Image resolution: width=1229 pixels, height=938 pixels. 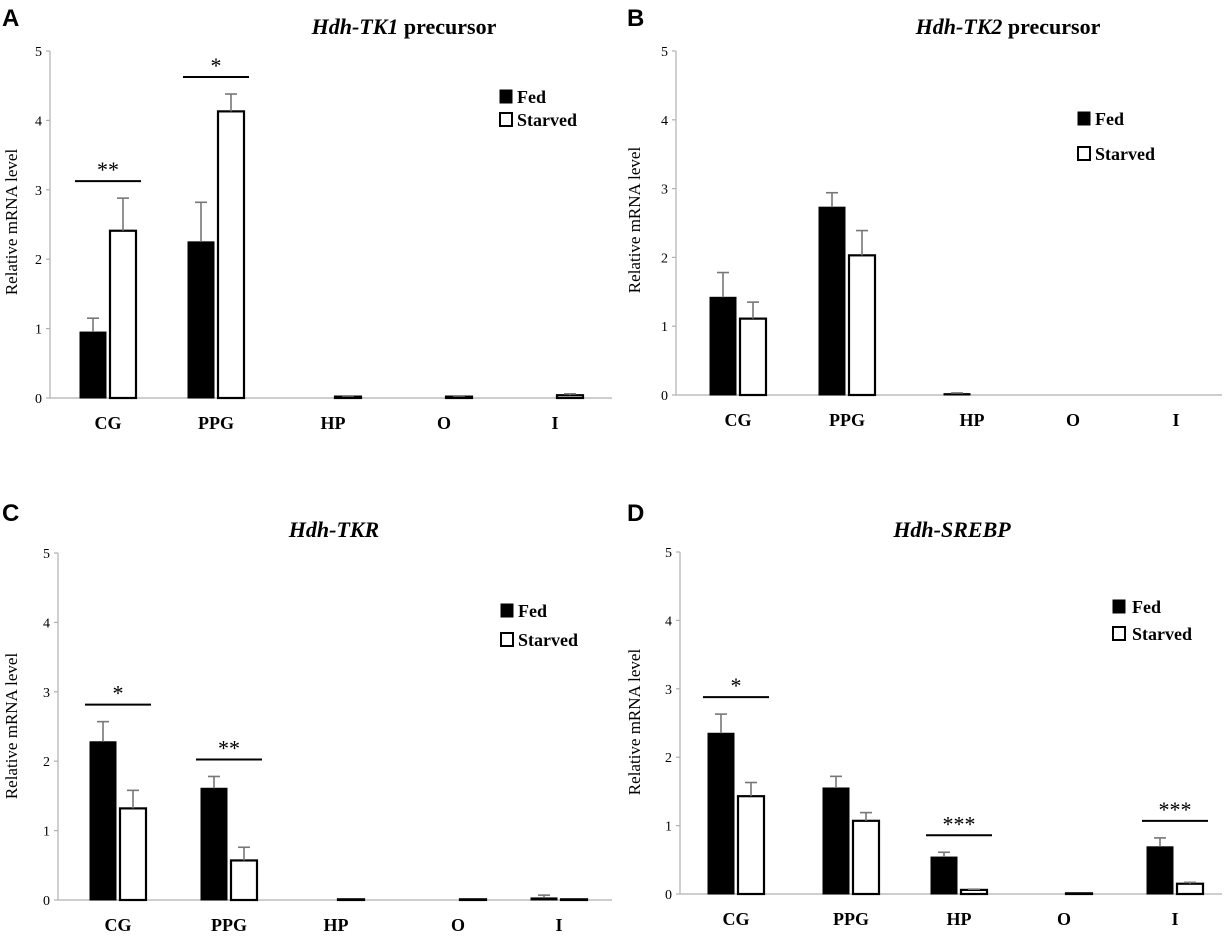 I want to click on chart-title-italic: Hdh-TKR, so click(x=333, y=529).